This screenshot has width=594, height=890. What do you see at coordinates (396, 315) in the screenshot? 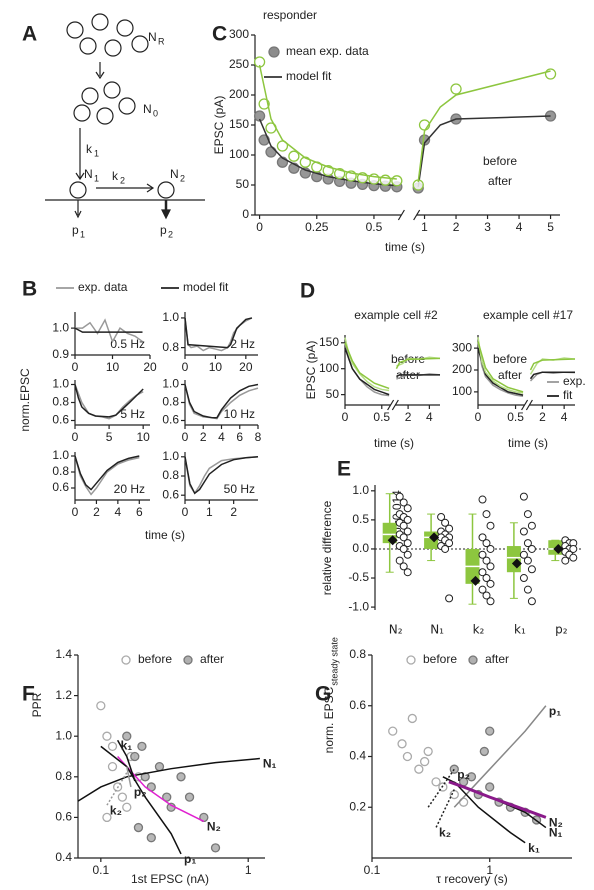
I see `chart-title: example cell #2` at bounding box center [396, 315].